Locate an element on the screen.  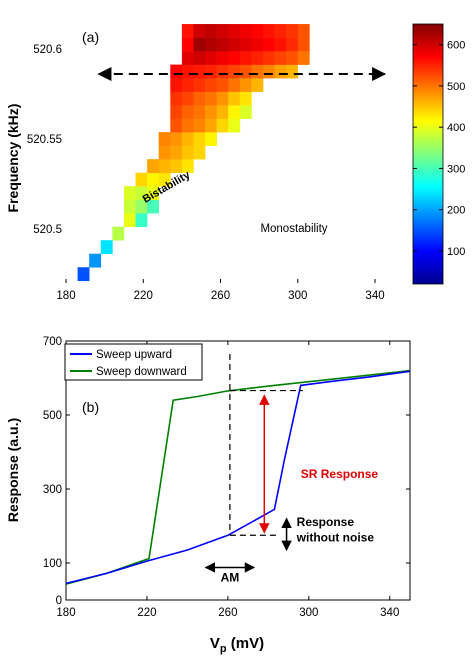
legend: Sweep upward Sweep downward is located at coordinates (133, 362).